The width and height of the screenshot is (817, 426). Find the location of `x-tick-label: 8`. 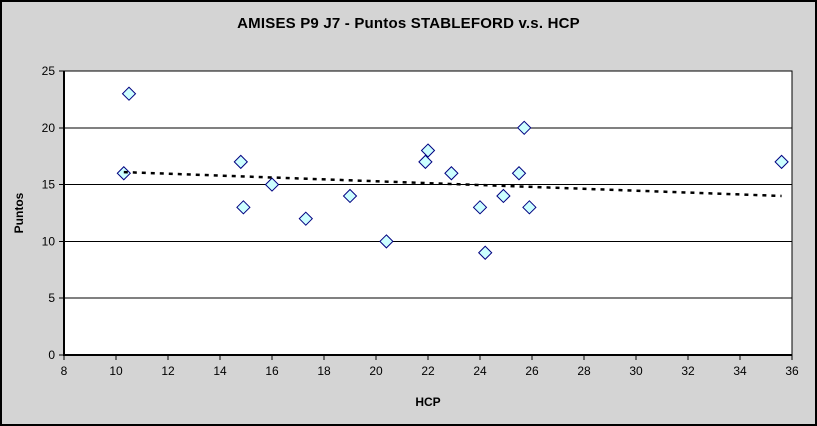

x-tick-label: 8 is located at coordinates (64, 371).